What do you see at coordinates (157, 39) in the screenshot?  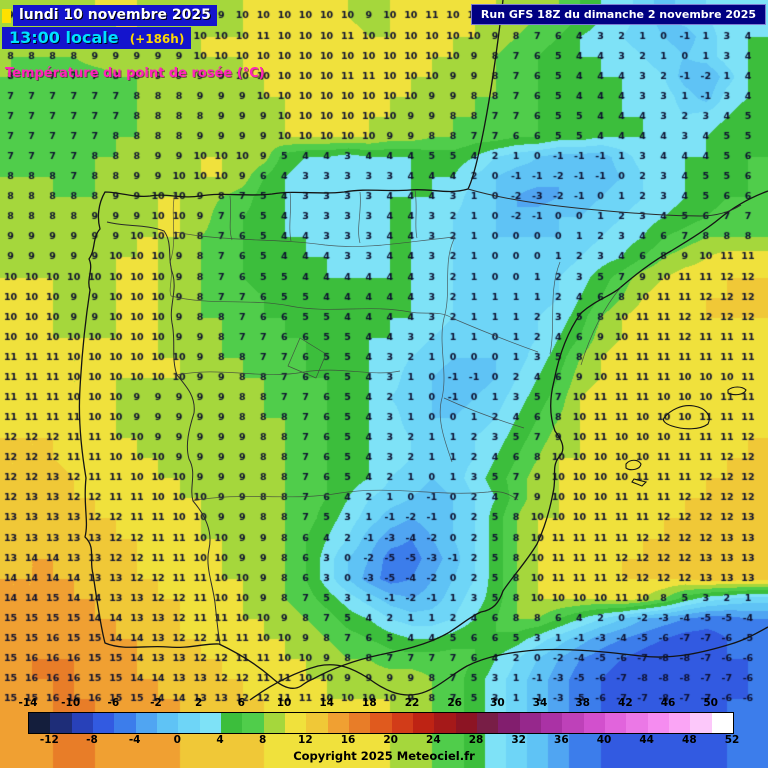 I see `forecast-hour-offset: (+186h)` at bounding box center [157, 39].